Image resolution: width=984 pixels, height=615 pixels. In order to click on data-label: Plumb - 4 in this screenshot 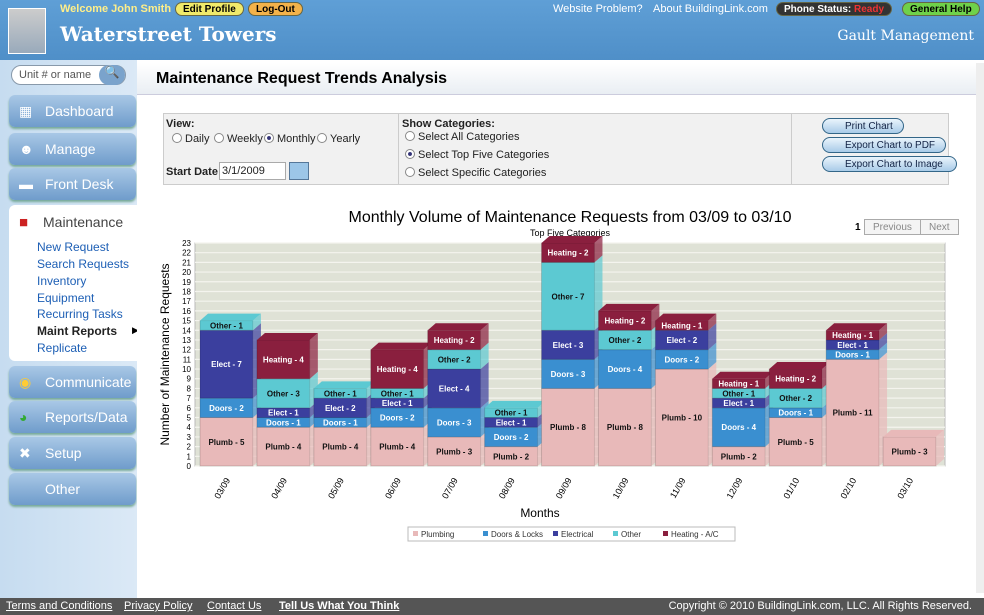, I will do `click(340, 447)`.